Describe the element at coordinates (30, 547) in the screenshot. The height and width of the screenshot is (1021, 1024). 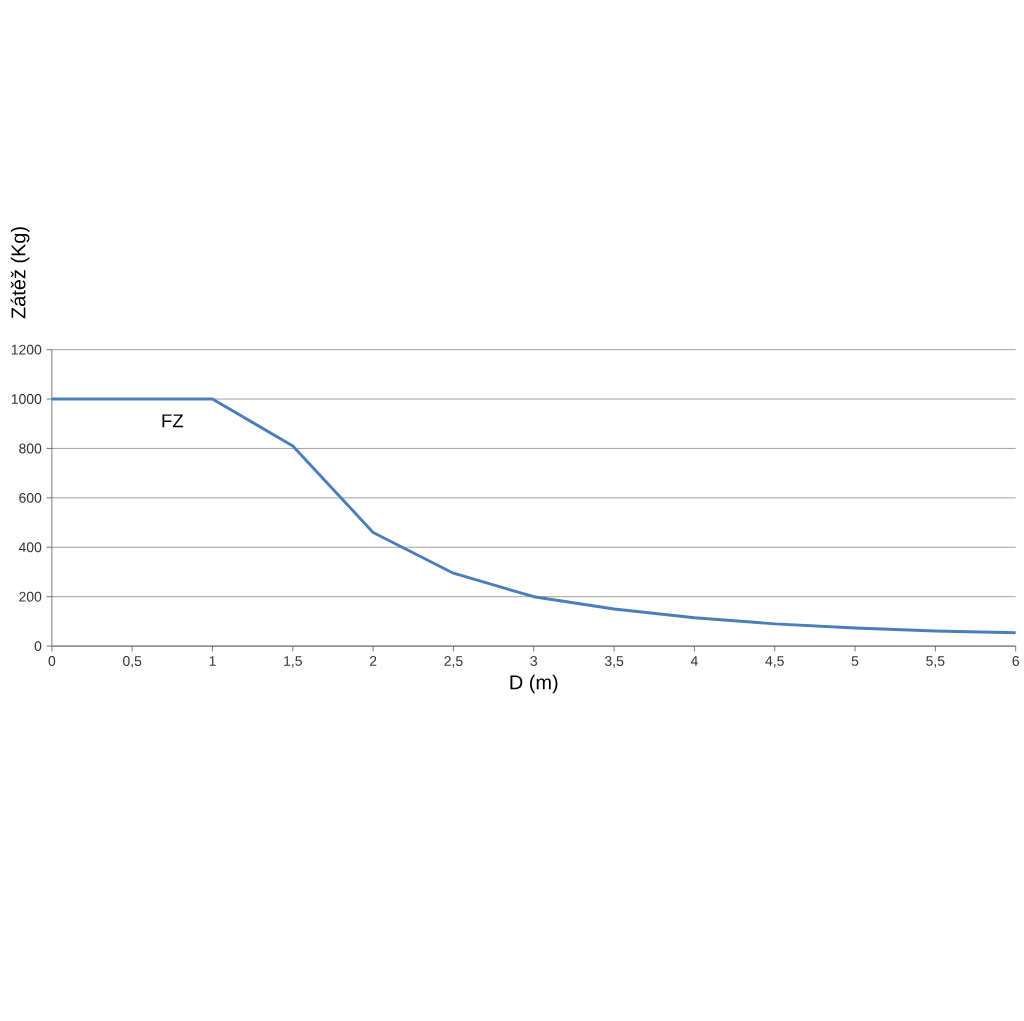
I see `y-tick-label: 400` at that location.